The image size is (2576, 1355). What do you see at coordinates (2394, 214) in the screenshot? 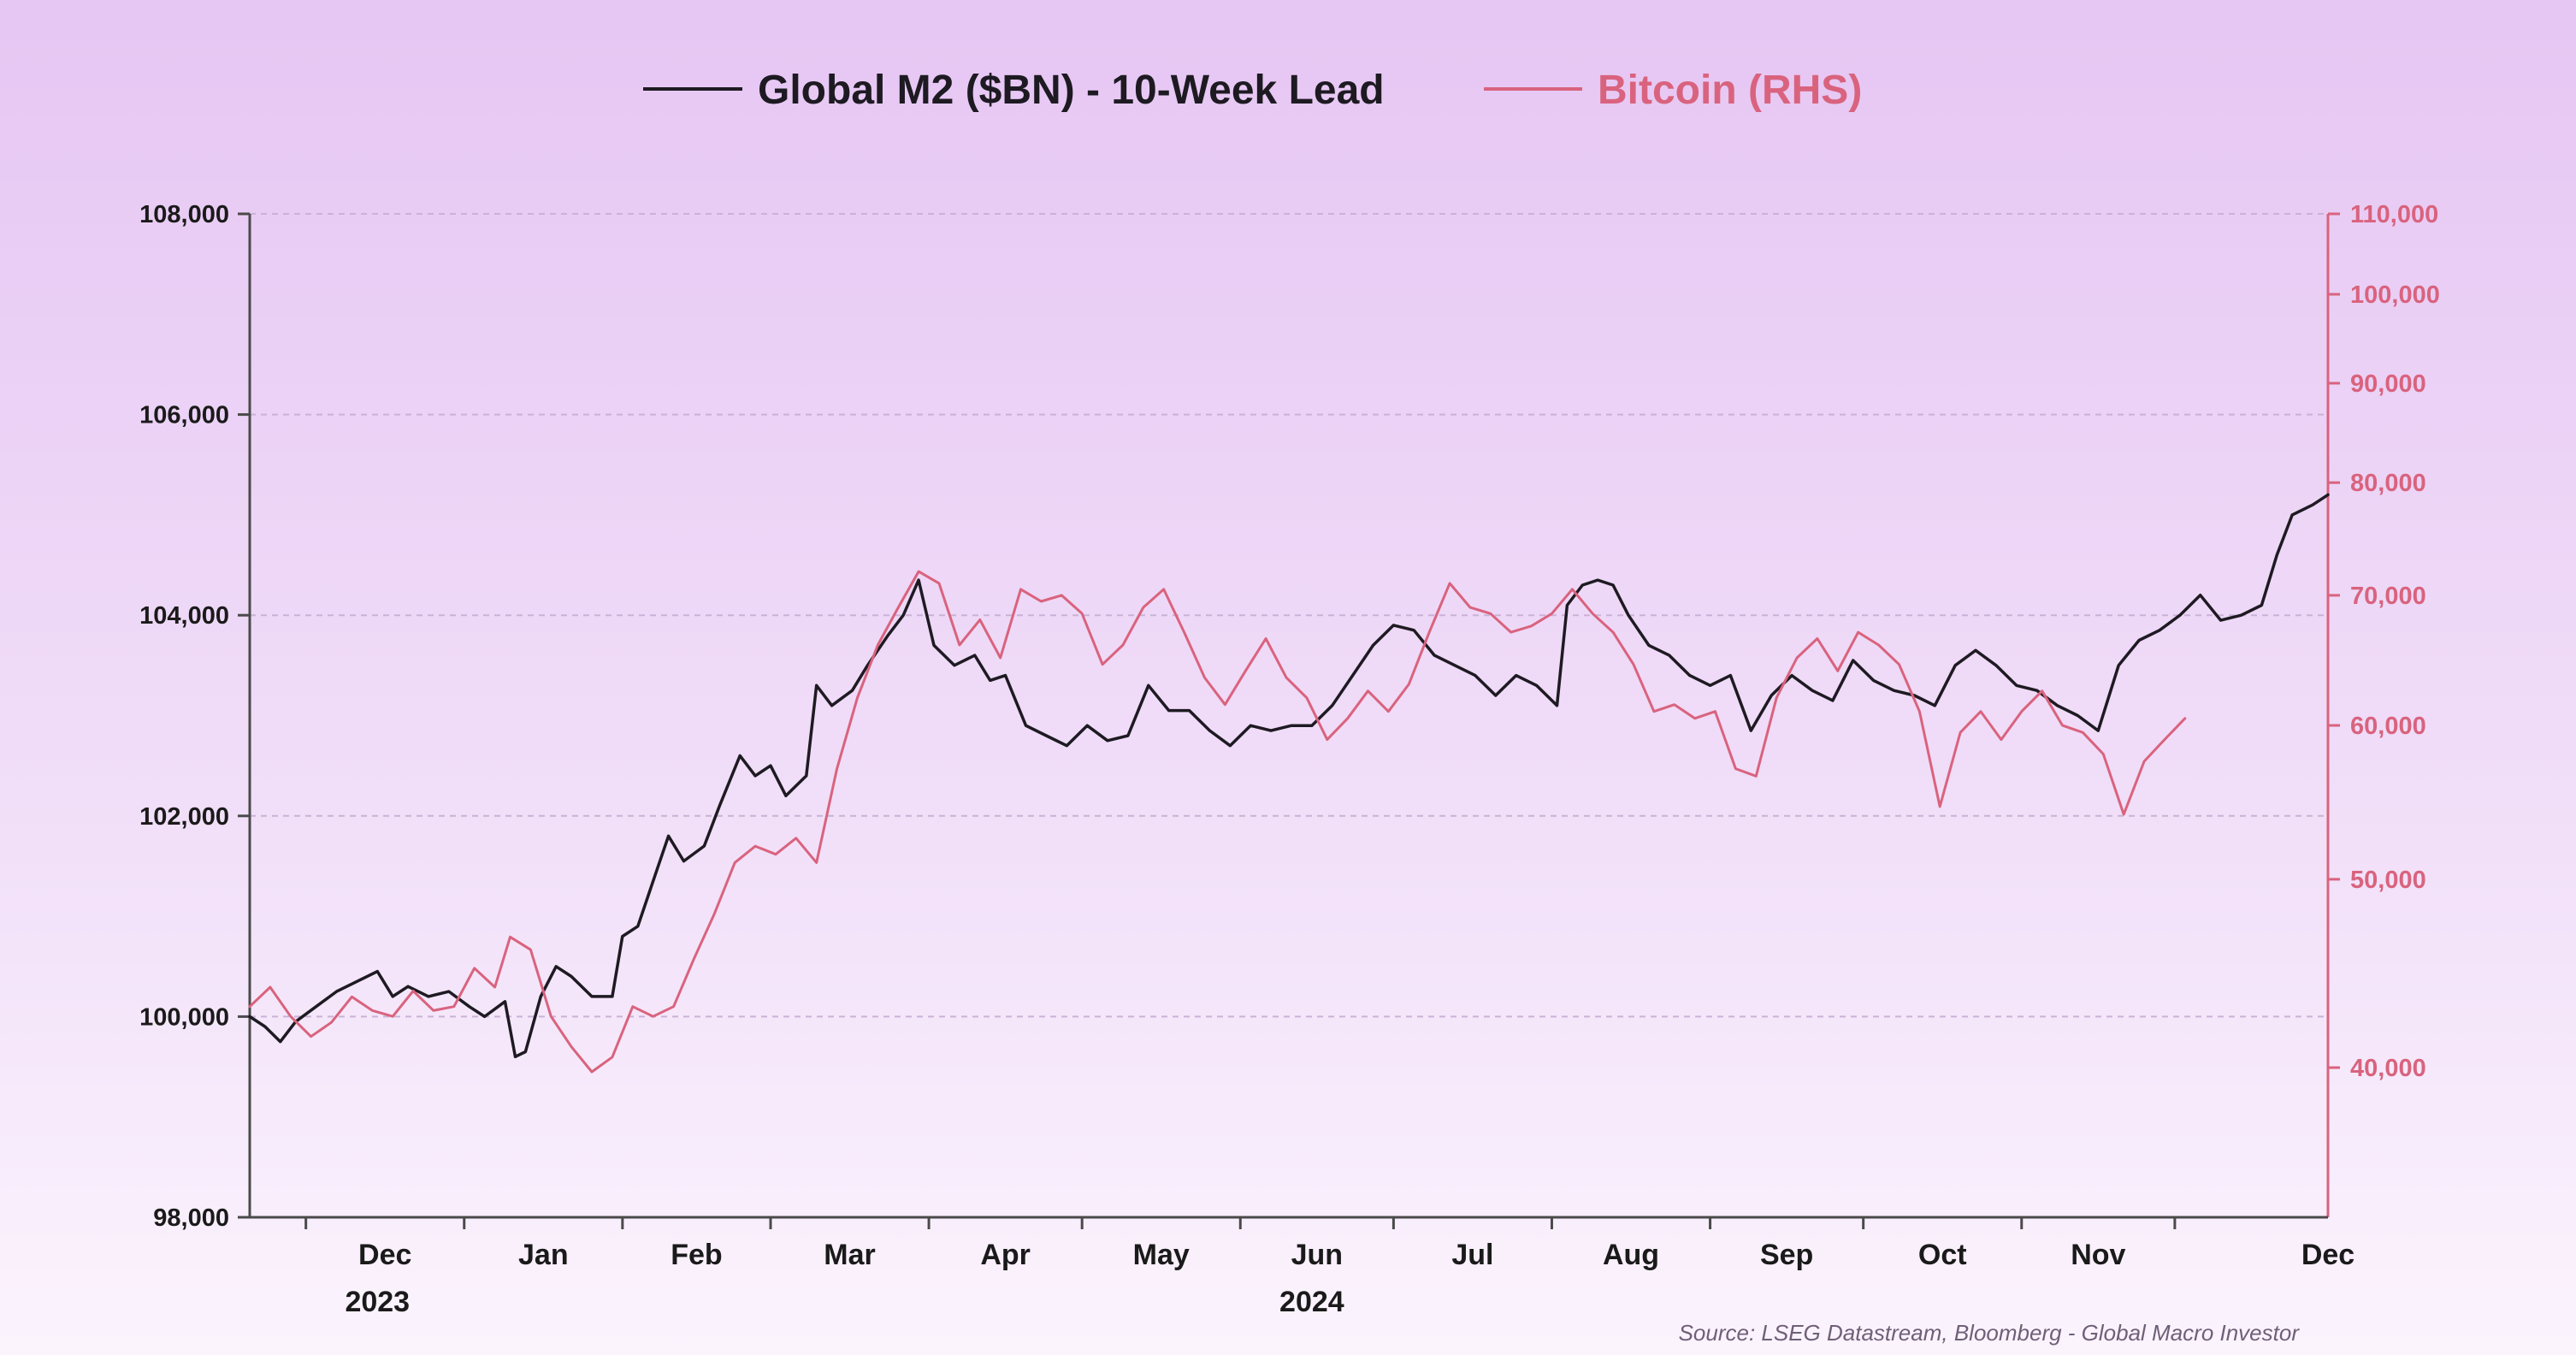
I see `right-axis-tick-label: 110,000` at bounding box center [2394, 214].